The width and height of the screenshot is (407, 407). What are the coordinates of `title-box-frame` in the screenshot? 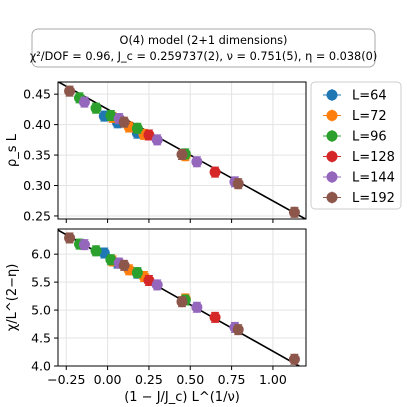 It's located at (203, 48).